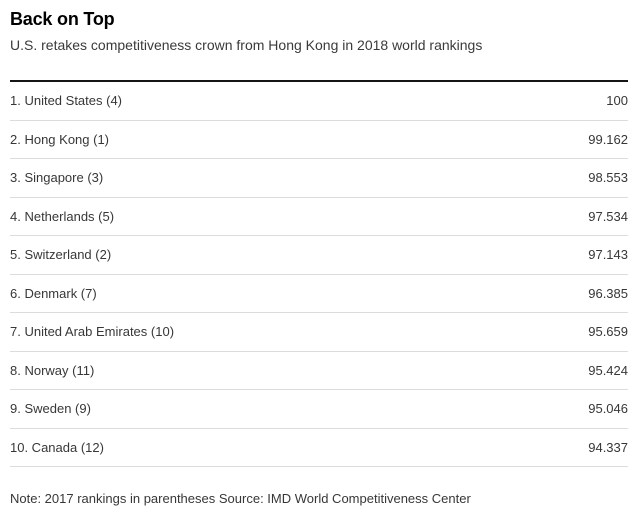  What do you see at coordinates (319, 255) in the screenshot?
I see `table-row: 5. Switzerland (2) 97.143` at bounding box center [319, 255].